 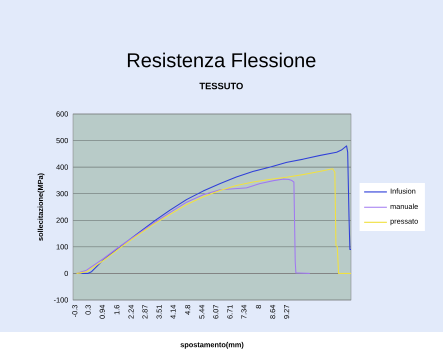 What do you see at coordinates (222, 60) in the screenshot?
I see `chart-title: Resistenza Flessione` at bounding box center [222, 60].